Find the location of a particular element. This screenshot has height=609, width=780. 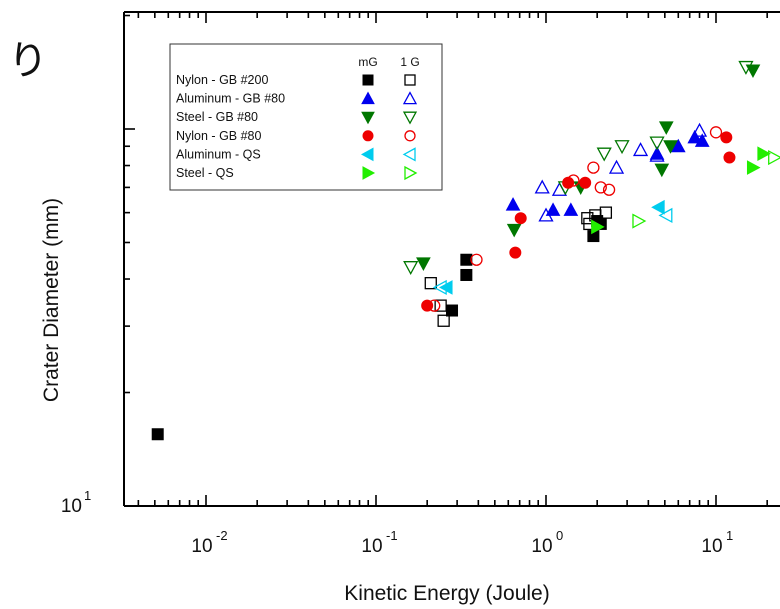

x-tick-exponent: 1 is located at coordinates (729, 535).